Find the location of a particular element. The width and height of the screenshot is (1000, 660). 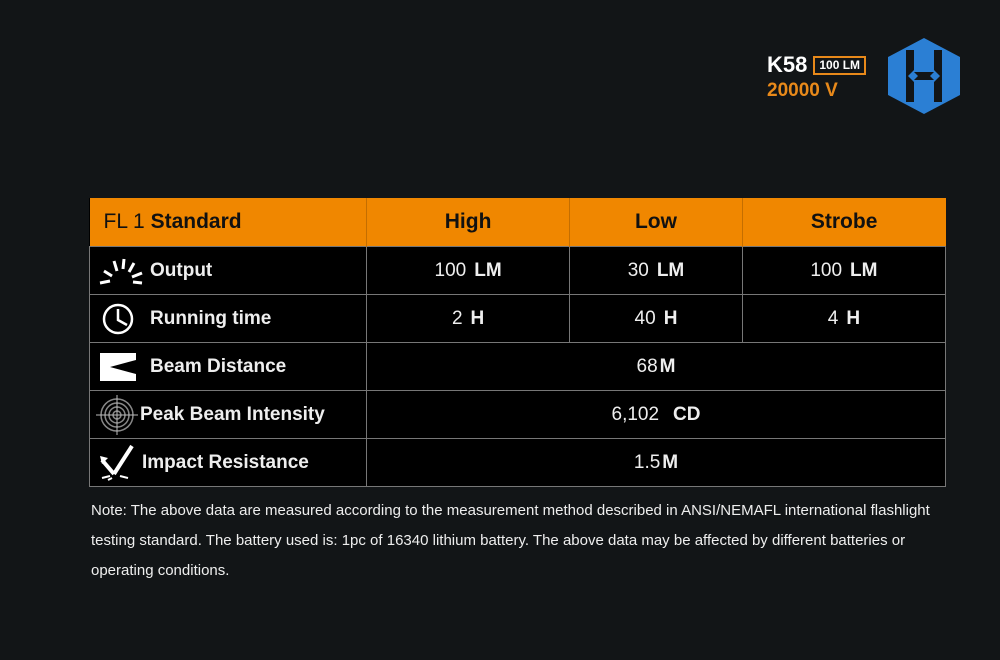

beam-icon is located at coordinates (118, 366).